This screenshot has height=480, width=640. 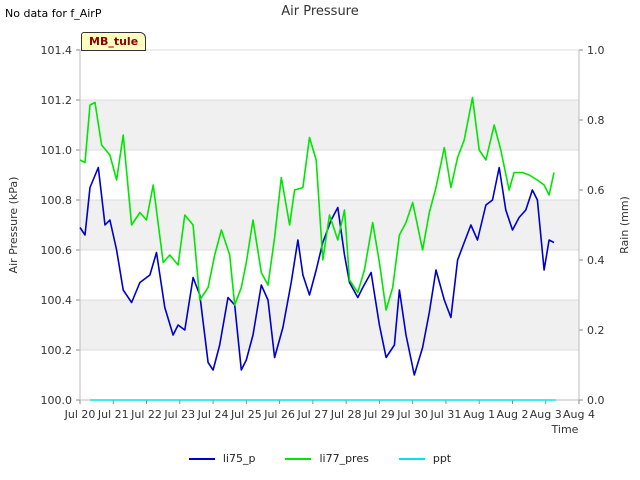 What do you see at coordinates (179, 414) in the screenshot?
I see `x-tick-label: Jul 23` at bounding box center [179, 414].